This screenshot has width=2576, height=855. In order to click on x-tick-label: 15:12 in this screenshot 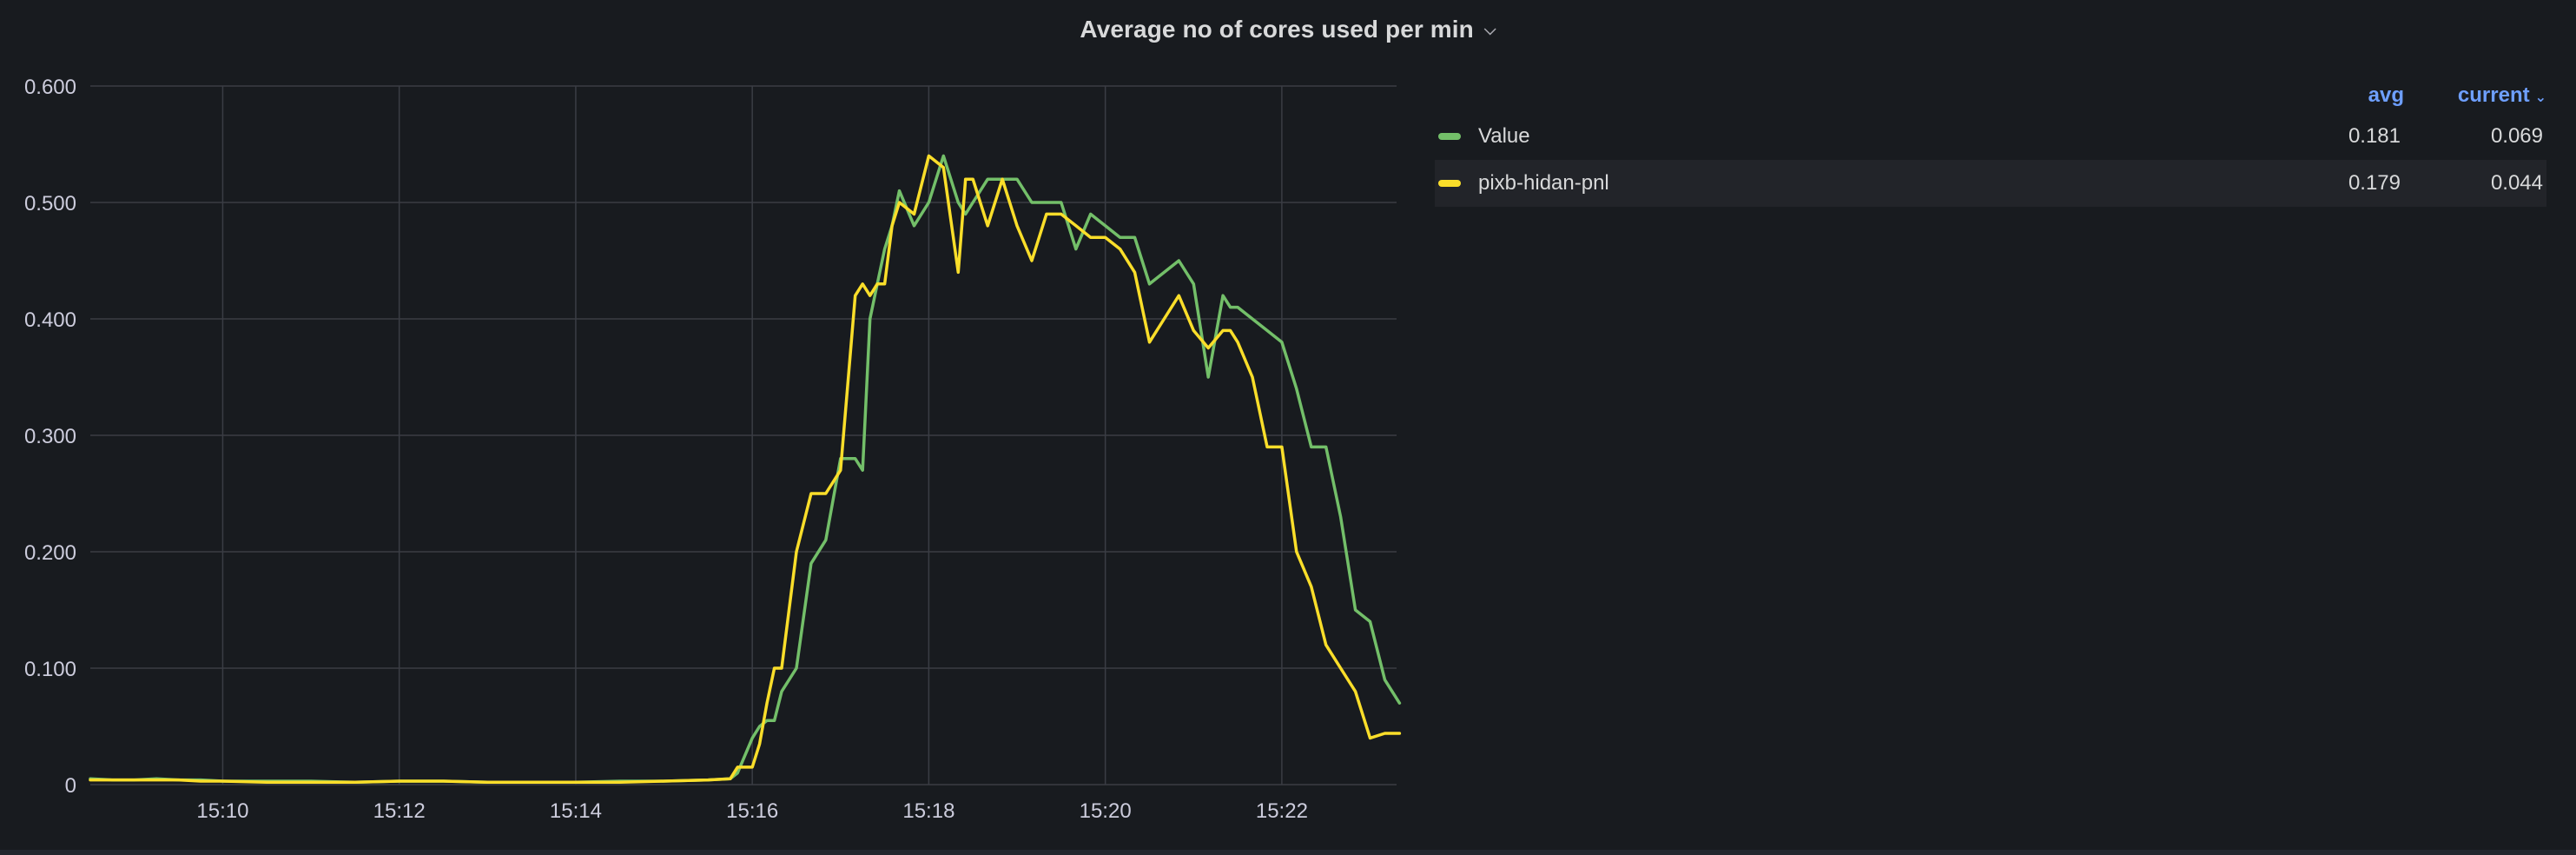, I will do `click(399, 811)`.